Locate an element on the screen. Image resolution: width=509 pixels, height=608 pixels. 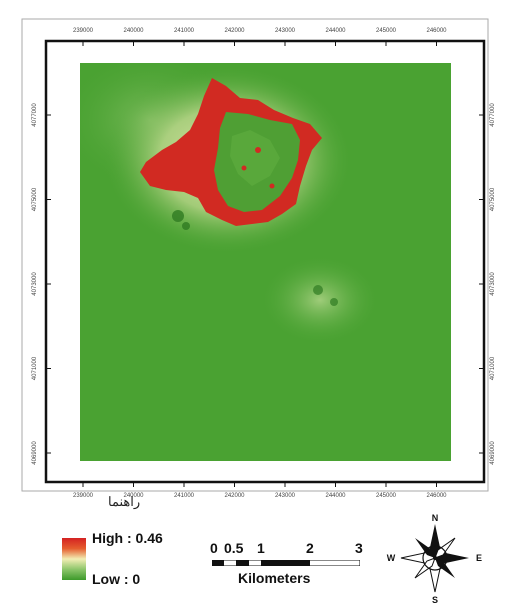
scale-label-1: 1 is located at coordinates (261, 548).